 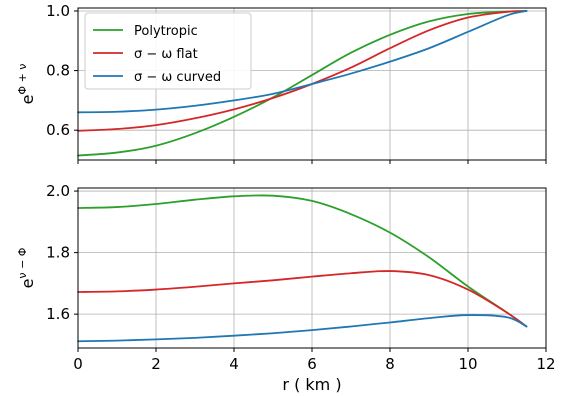 I want to click on legend: Polytropic σ − ω flat σ − ω curved, so click(x=168, y=51).